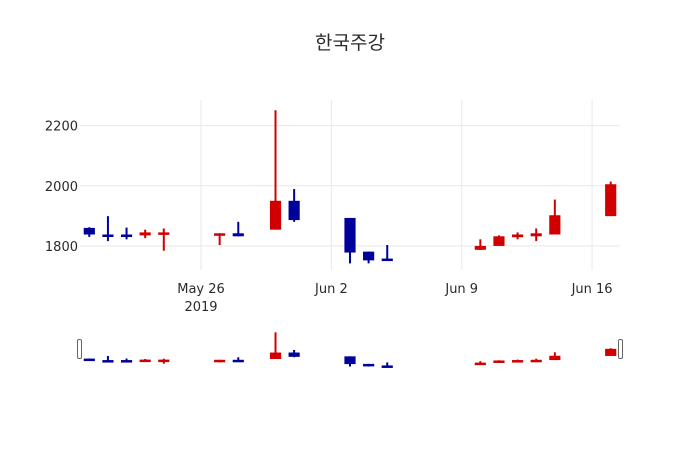  I want to click on y-axis: 1800 2000 2200, so click(61, 187).